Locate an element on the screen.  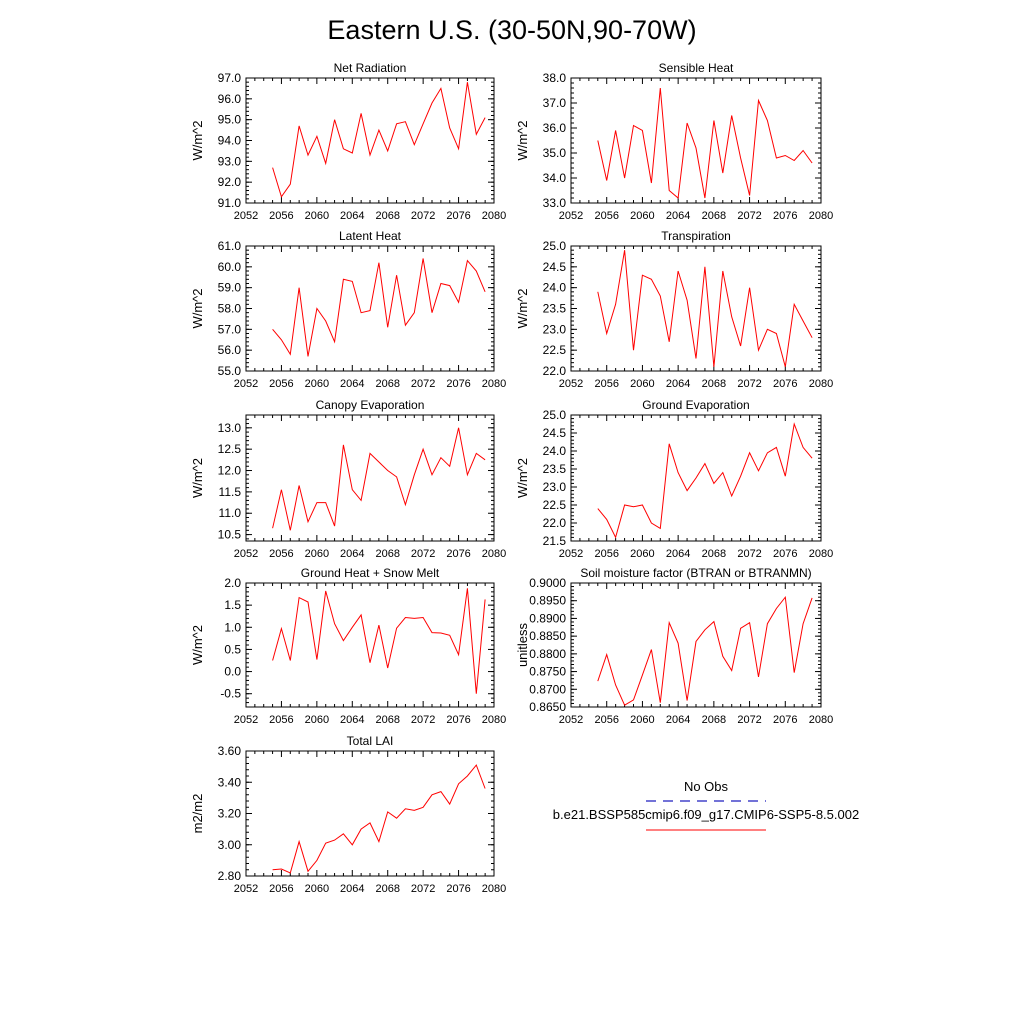
y-tick-label: 37.0 is located at coordinates (555, 103).